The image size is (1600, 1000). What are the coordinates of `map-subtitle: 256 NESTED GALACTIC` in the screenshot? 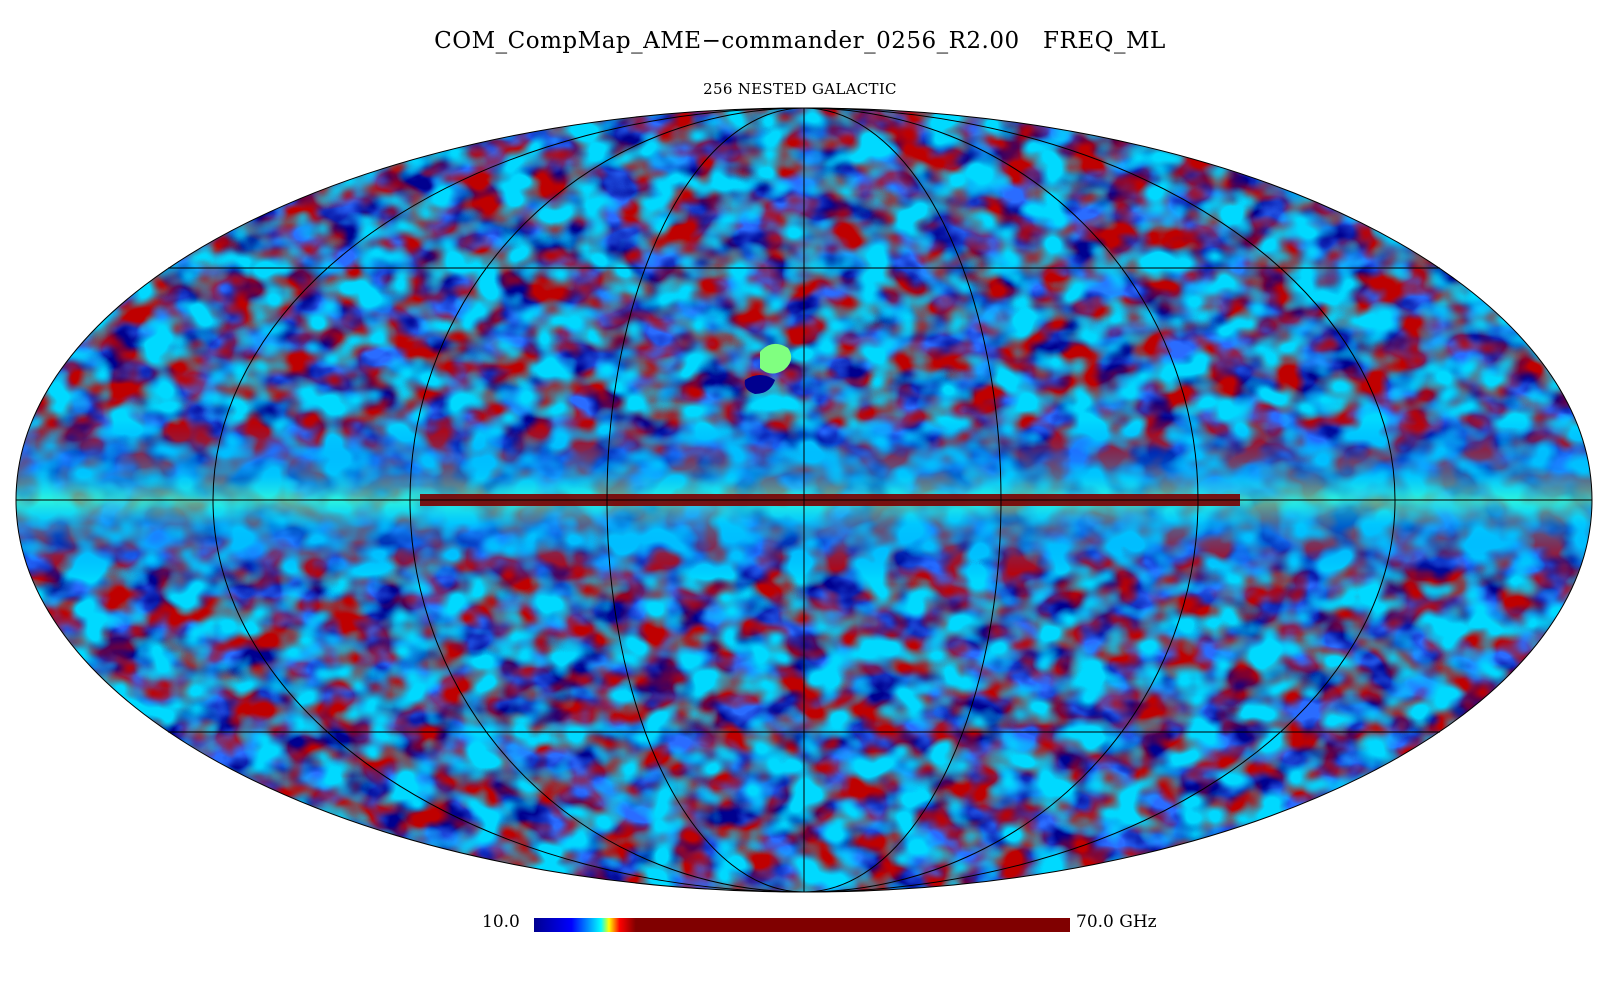 It's located at (800, 89).